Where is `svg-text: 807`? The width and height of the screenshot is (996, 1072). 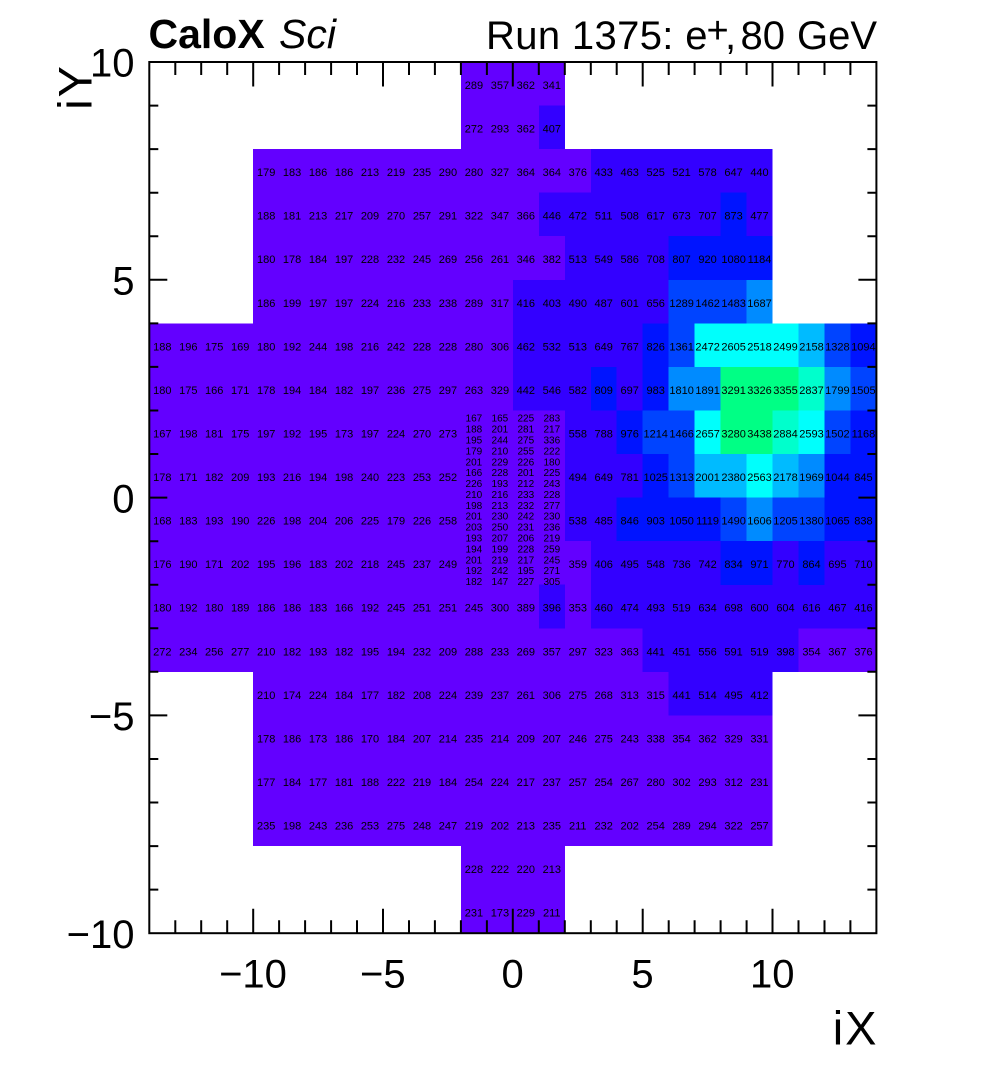 svg-text: 807 is located at coordinates (681, 260).